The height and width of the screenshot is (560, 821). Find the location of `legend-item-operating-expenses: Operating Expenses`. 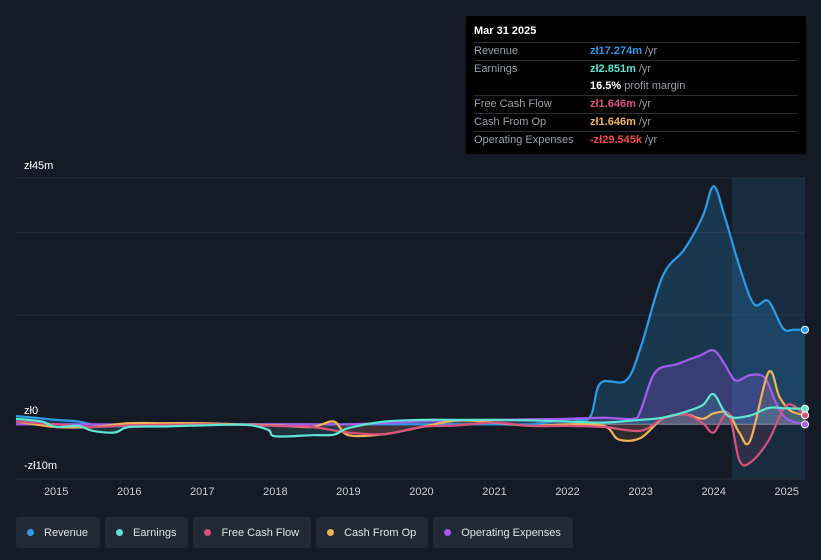

legend-item-operating-expenses: Operating Expenses is located at coordinates (503, 532).